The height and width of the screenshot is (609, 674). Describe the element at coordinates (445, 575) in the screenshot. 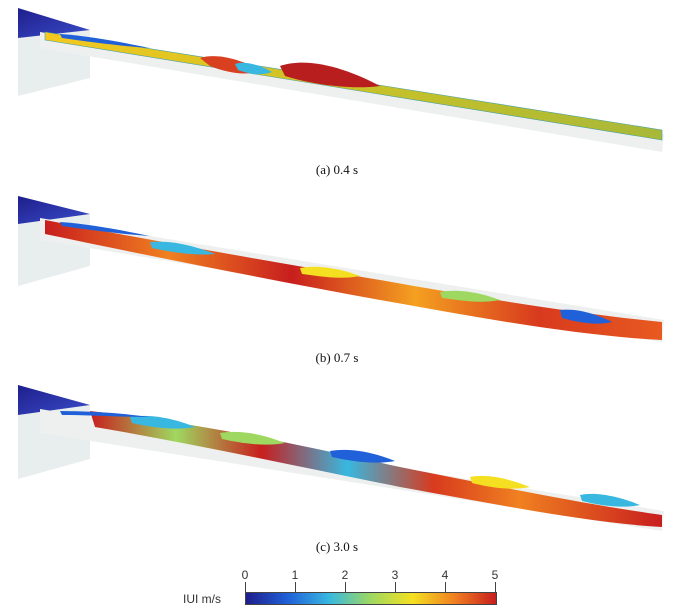

I see `colorbar-tick-label: 4` at that location.